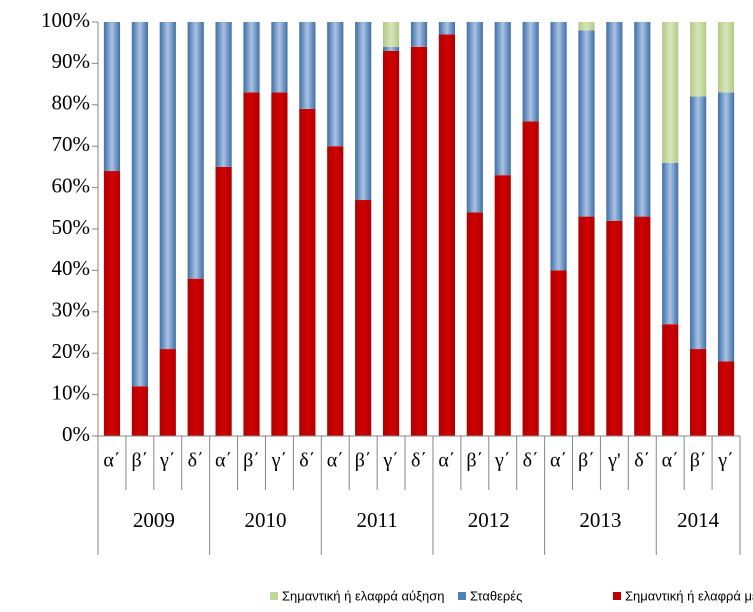 This screenshot has height=612, width=753. Describe the element at coordinates (71, 103) in the screenshot. I see `y-tick-label: 80%` at that location.